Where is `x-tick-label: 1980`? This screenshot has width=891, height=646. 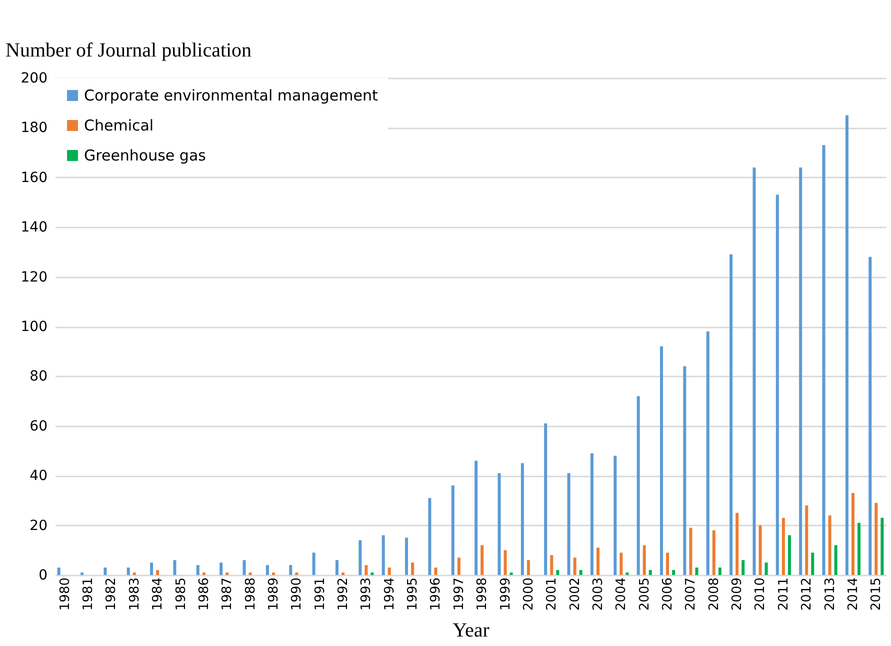
x-tick-label: 1980 is located at coordinates (65, 594).